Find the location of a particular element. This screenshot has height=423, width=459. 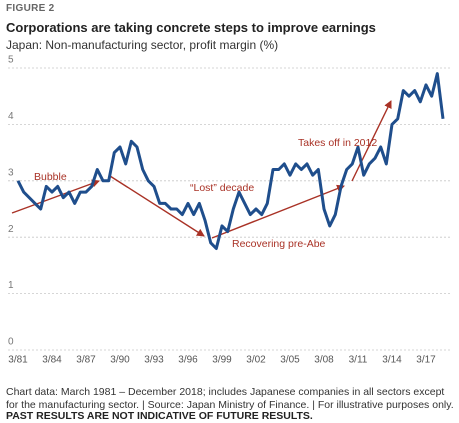

x-tick-label: 3/93 is located at coordinates (154, 360).